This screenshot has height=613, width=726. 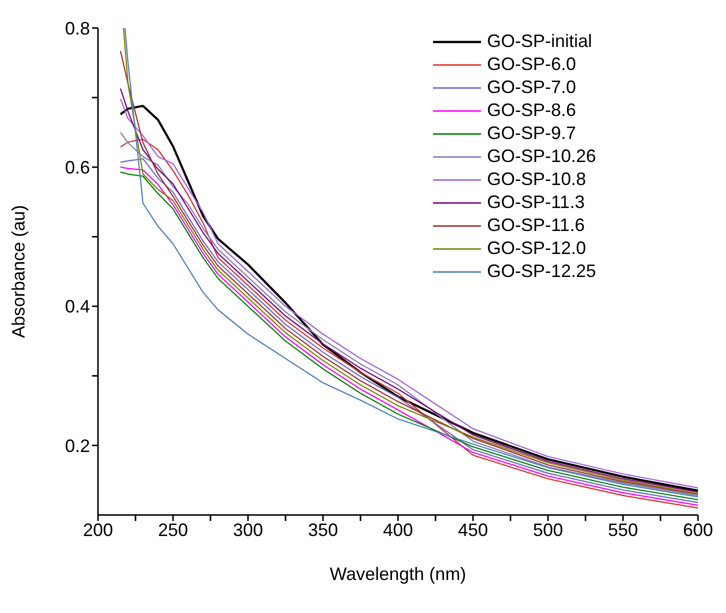 What do you see at coordinates (531, 87) in the screenshot?
I see `legend-label: GO-SP-7.0` at bounding box center [531, 87].